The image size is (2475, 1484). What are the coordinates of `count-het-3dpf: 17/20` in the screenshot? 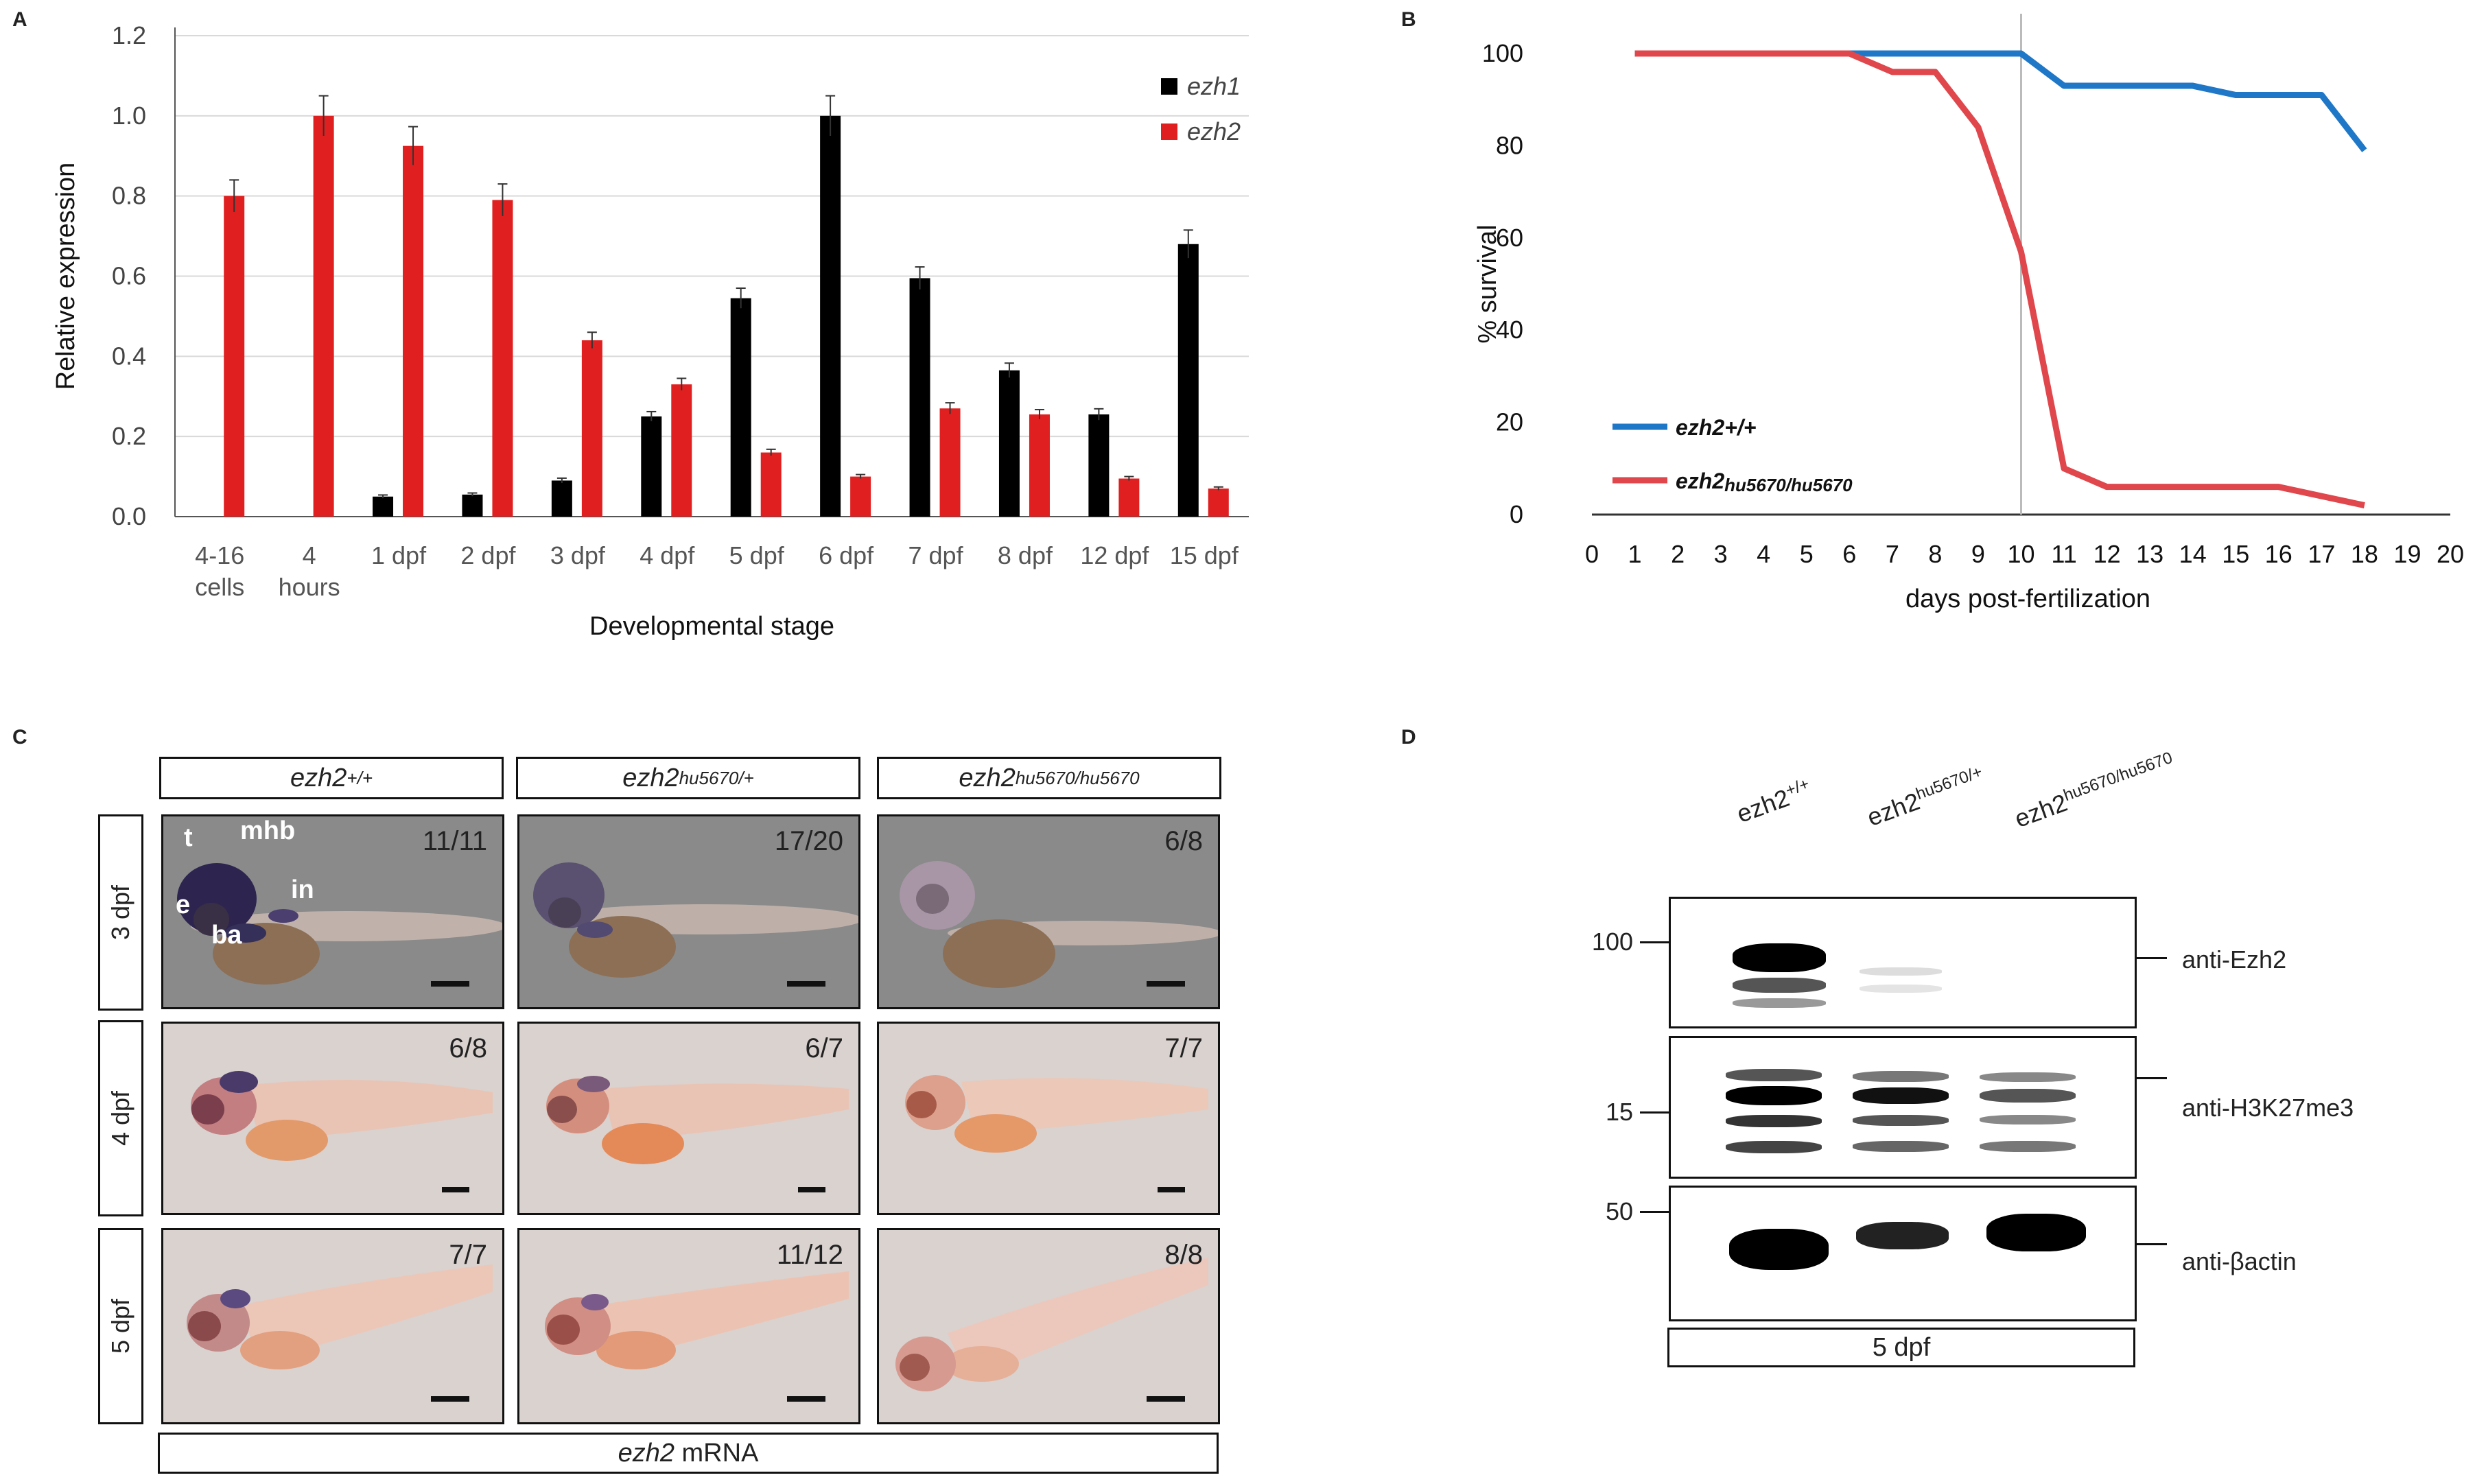 It's located at (808, 841).